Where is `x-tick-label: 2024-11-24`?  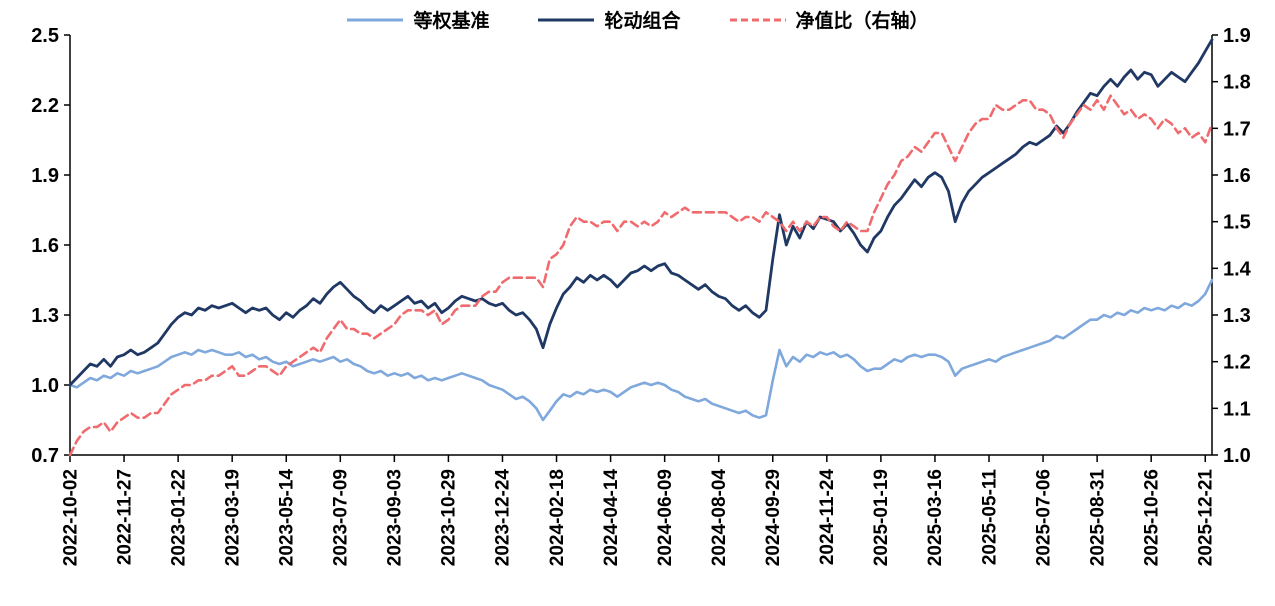 x-tick-label: 2024-11-24 is located at coordinates (827, 517).